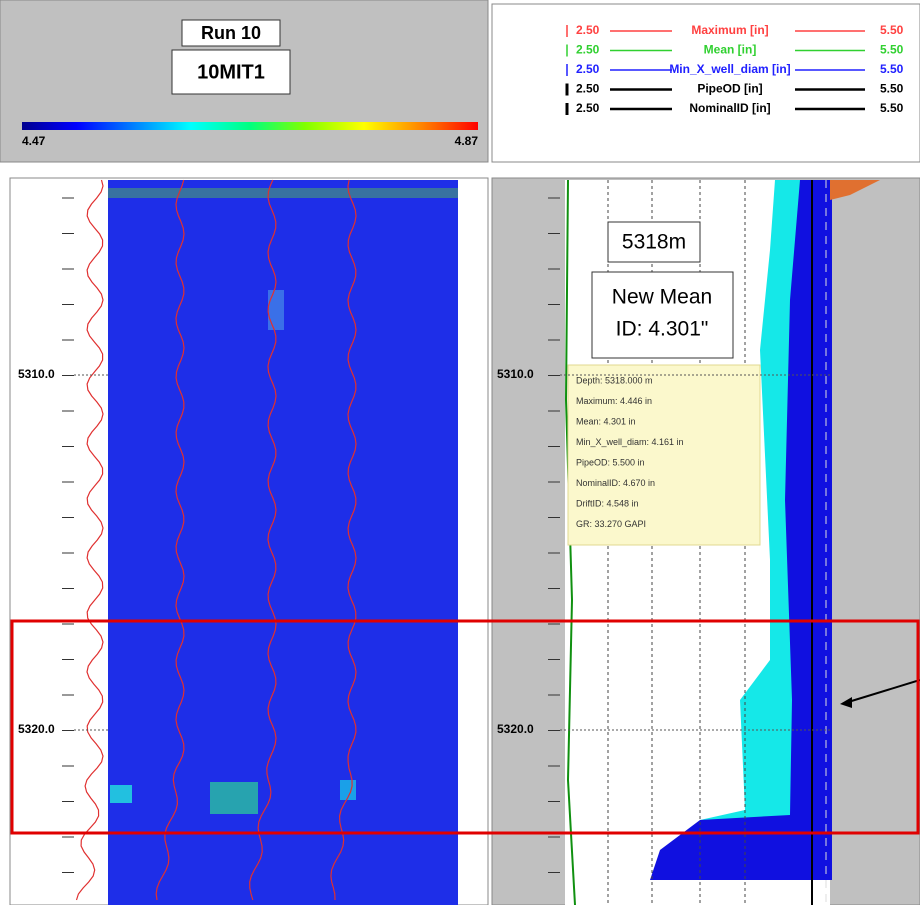 The image size is (920, 910). I want to click on legend-name: NominalID [in], so click(729, 108).